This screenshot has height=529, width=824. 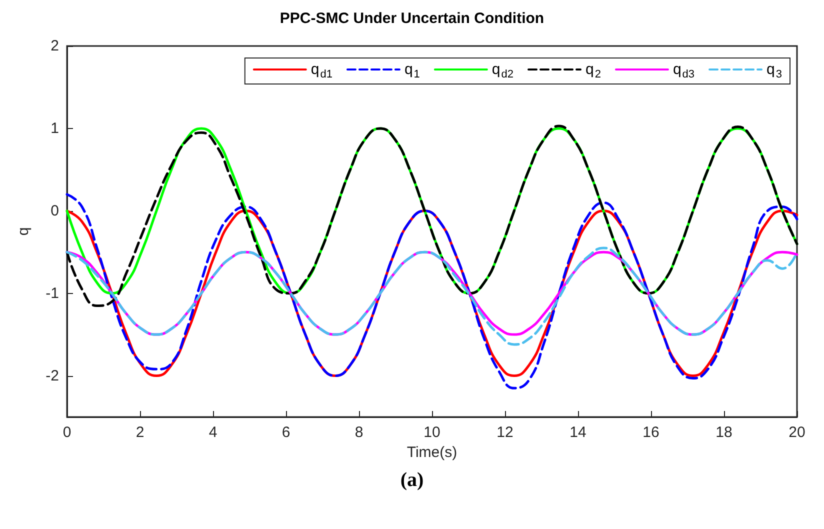 I want to click on x-tick-label: 10, so click(x=432, y=432).